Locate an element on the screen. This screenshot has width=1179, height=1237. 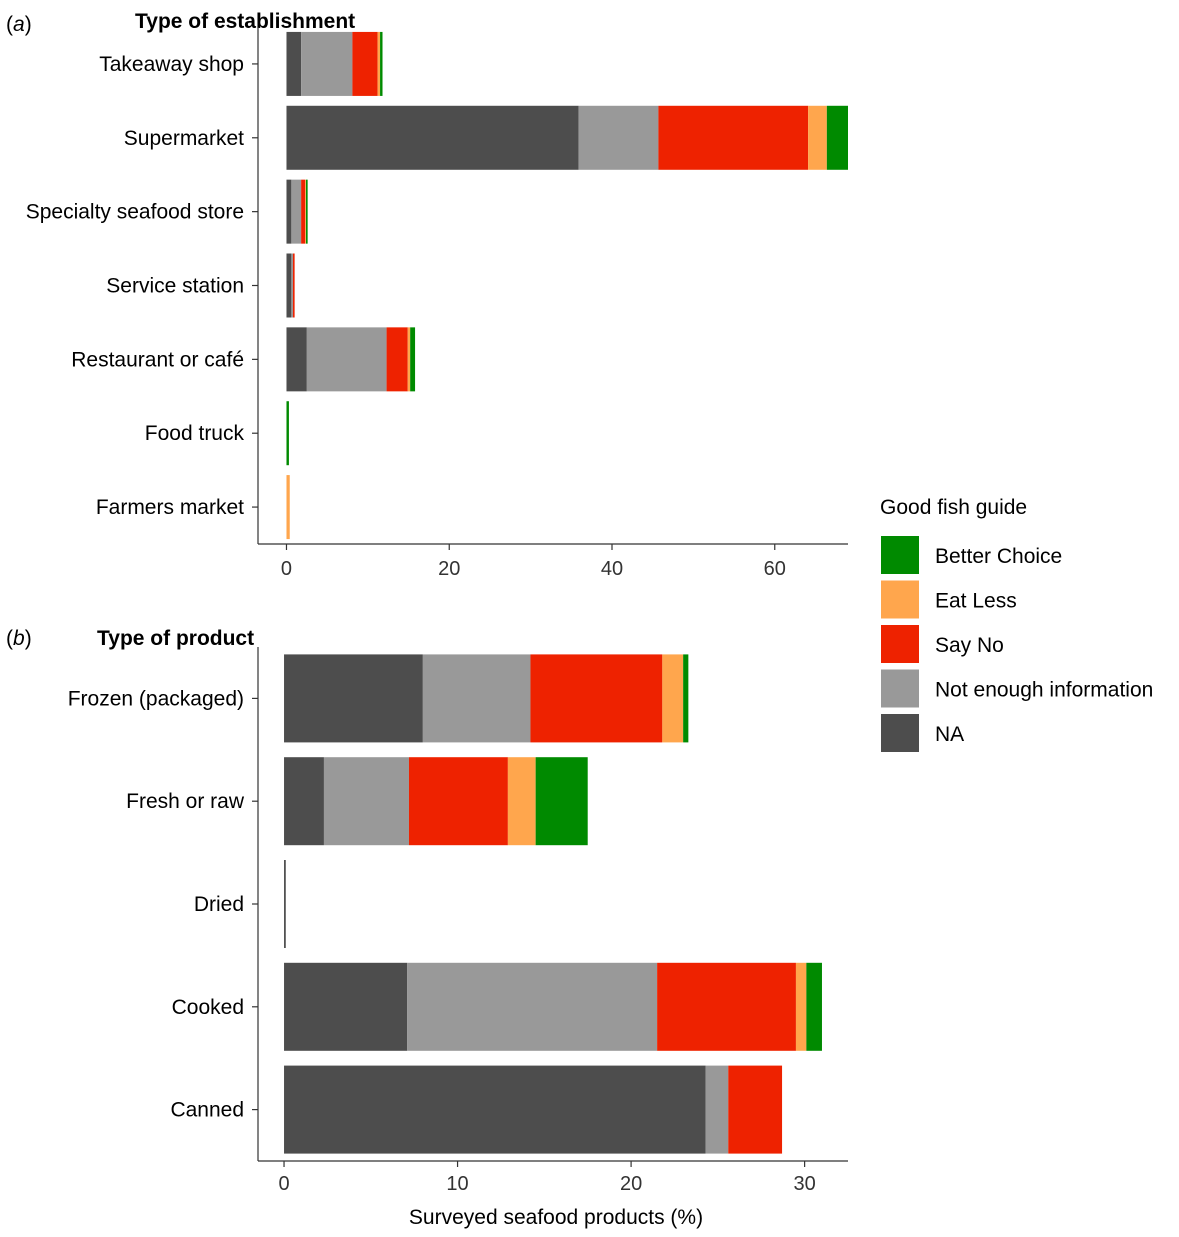
bar-segment-specialty-seafood-store-say-no is located at coordinates (303, 211).